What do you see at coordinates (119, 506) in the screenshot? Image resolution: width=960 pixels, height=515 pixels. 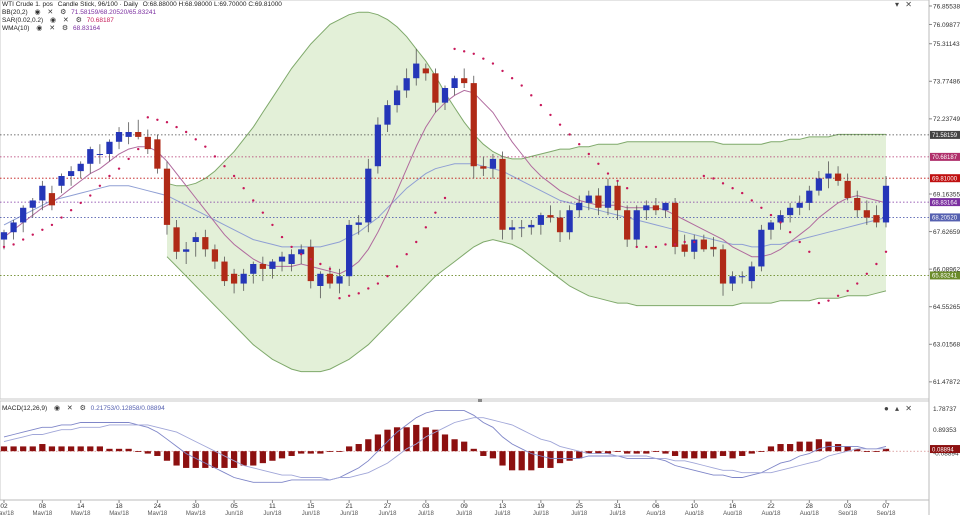 I see `time-tick-day: 18` at bounding box center [119, 506].